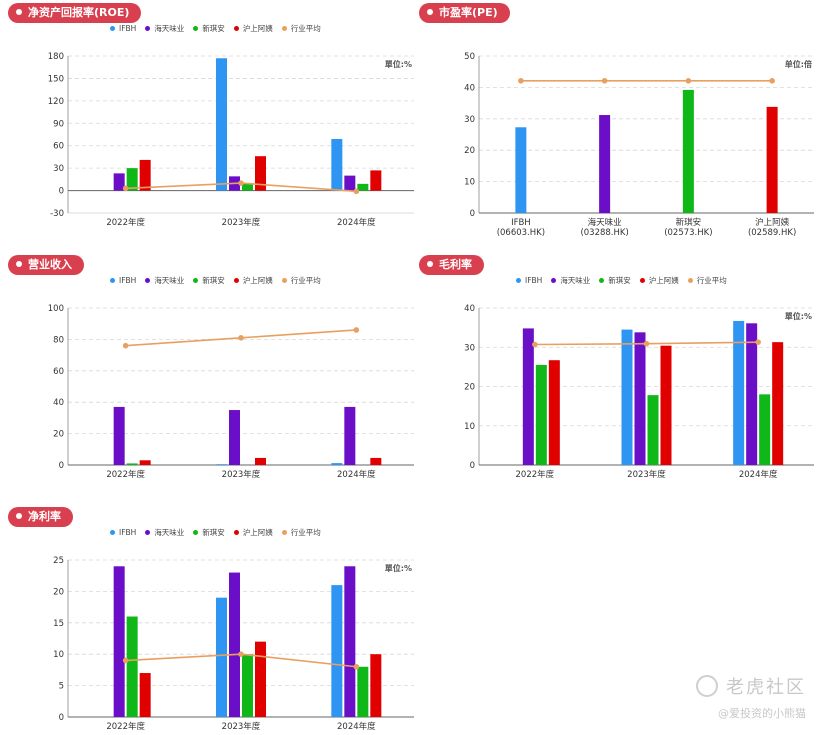 This screenshot has height=735, width=822. I want to click on legend-label: 沪上阿姨, so click(663, 280).